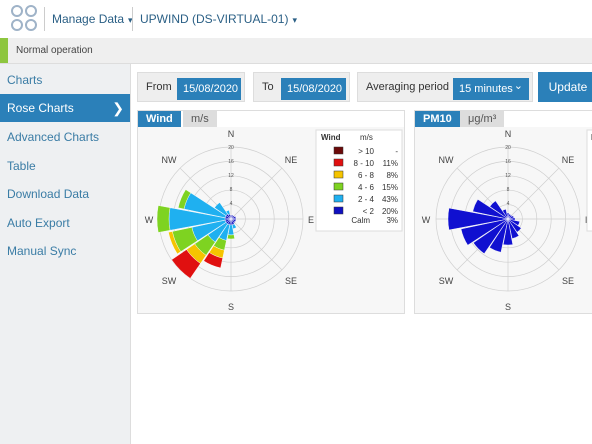 Image resolution: width=592 pixels, height=444 pixels. I want to click on tab-wind: Wind, so click(159, 119).